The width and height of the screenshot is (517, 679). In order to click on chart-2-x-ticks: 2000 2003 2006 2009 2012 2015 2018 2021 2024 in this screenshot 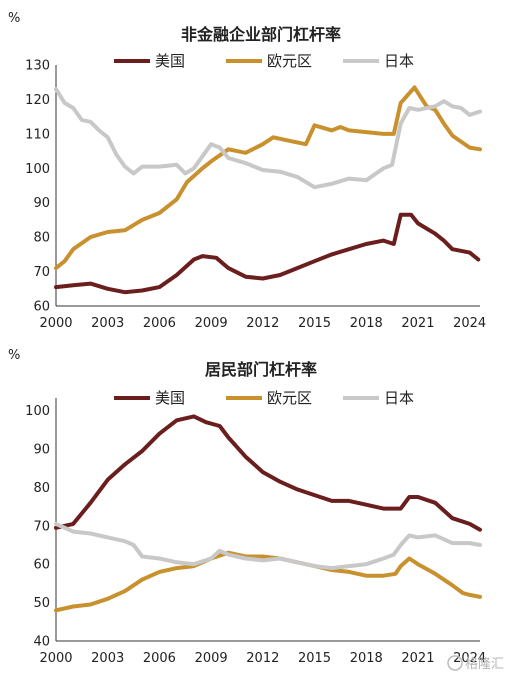, I will do `click(262, 658)`.